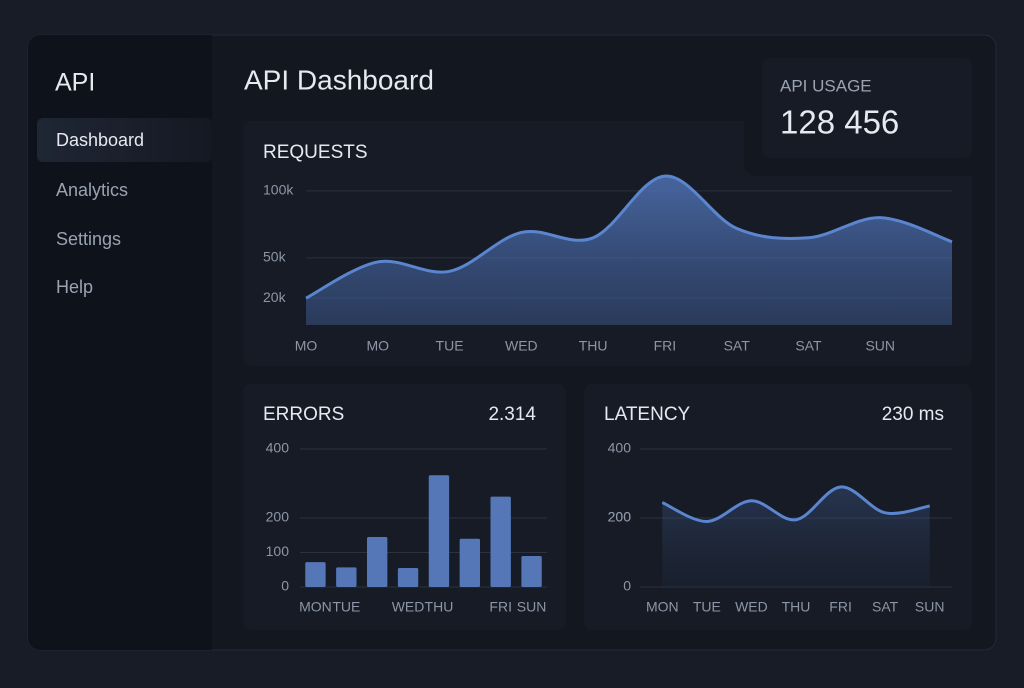 The width and height of the screenshot is (1024, 688). I want to click on area-fill, so click(629, 250).